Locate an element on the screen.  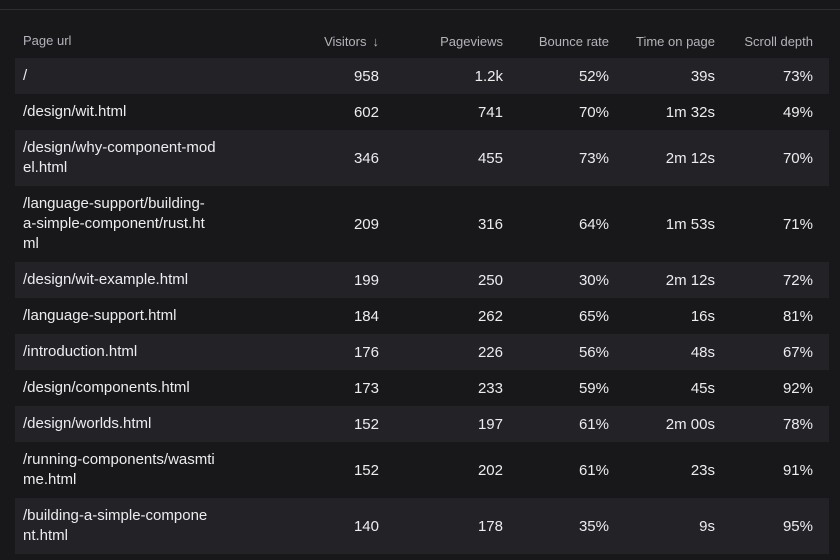
table-row: /introduction.html 176 226 56% 48s 67% is located at coordinates (422, 352).